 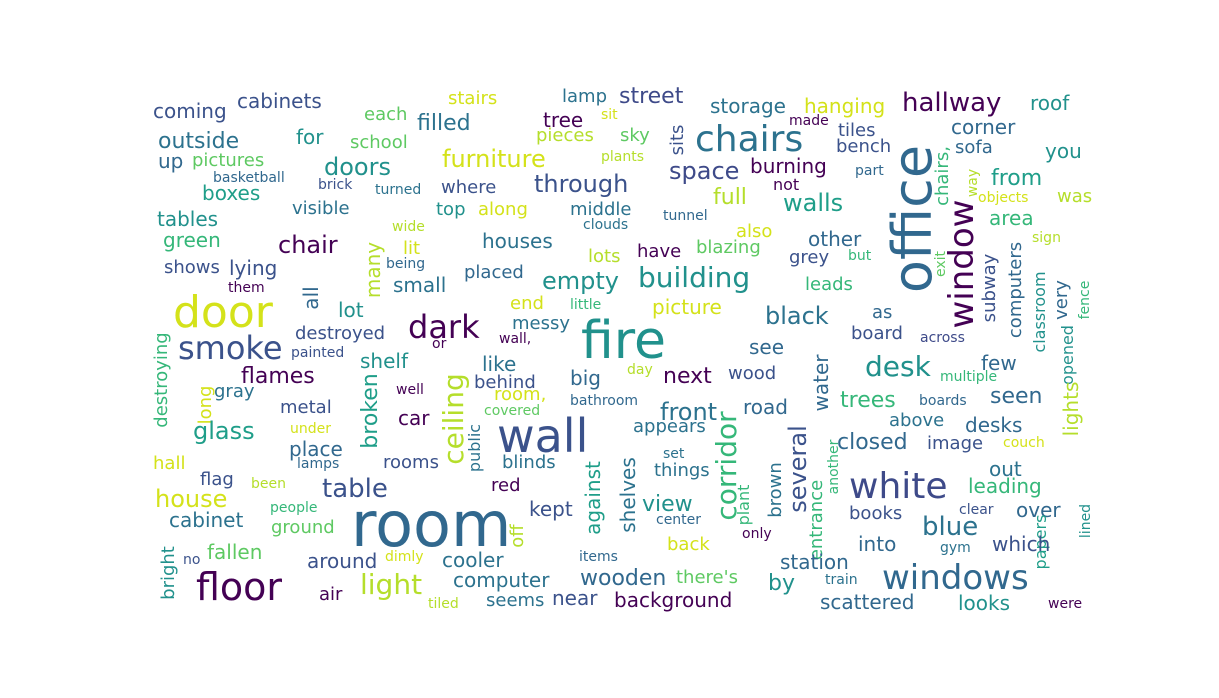 I want to click on cloud-word: pictures, so click(x=228, y=160).